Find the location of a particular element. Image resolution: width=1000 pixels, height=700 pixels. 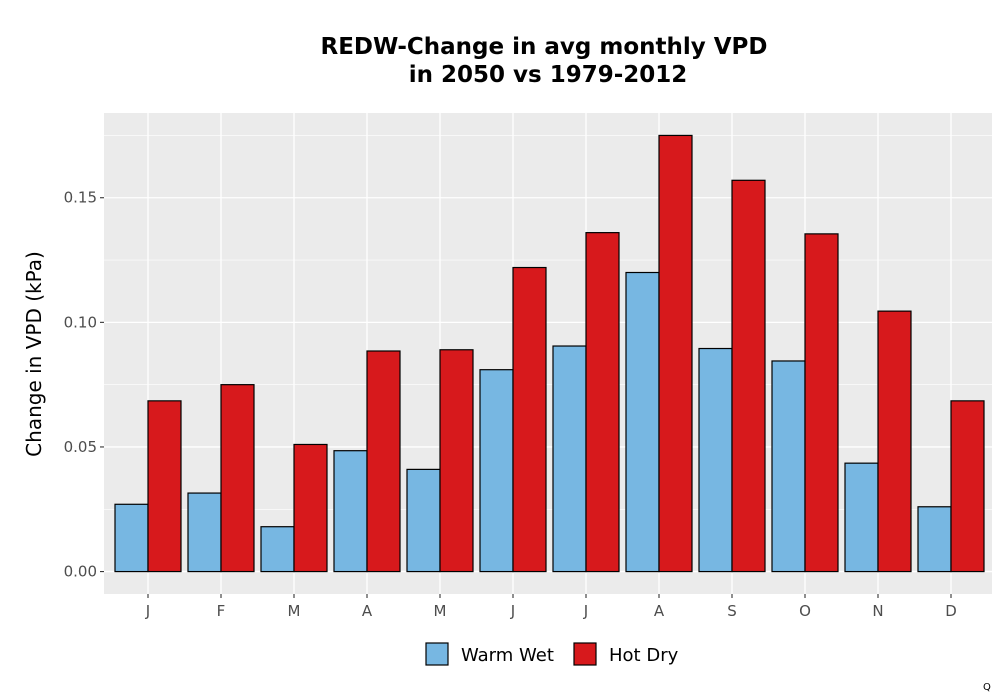

legend-label-0: Warm Wet is located at coordinates (507, 655).